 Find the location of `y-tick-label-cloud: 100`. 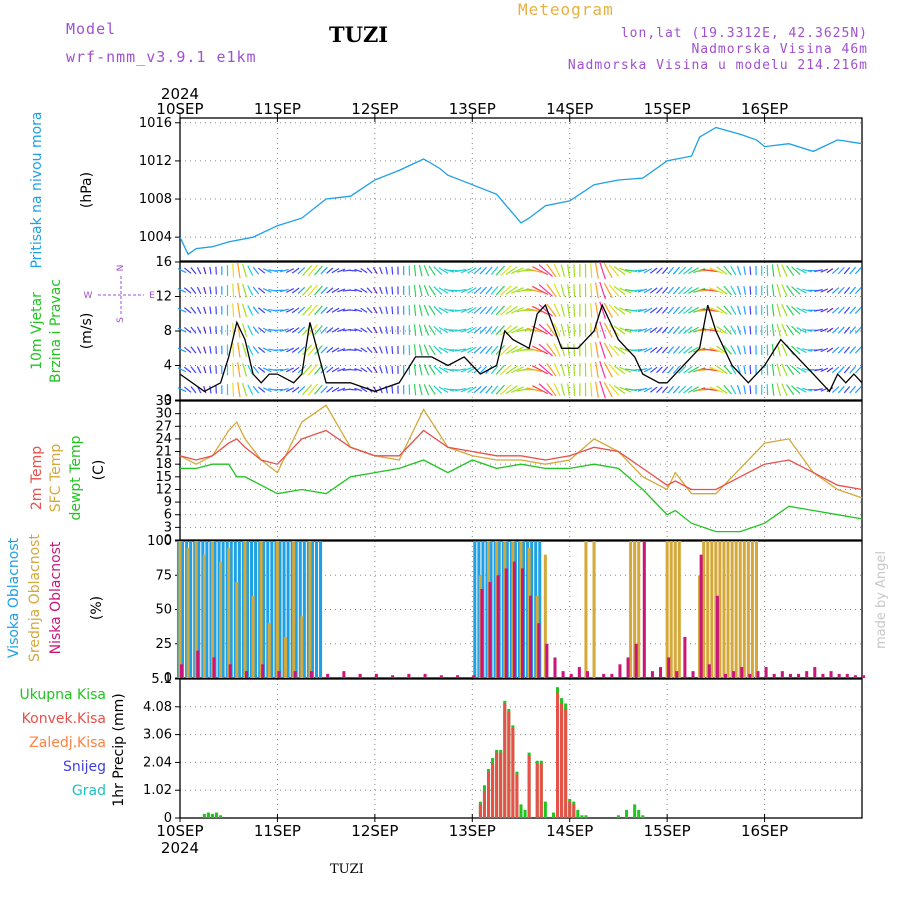

y-tick-label-cloud: 100 is located at coordinates (159, 541).